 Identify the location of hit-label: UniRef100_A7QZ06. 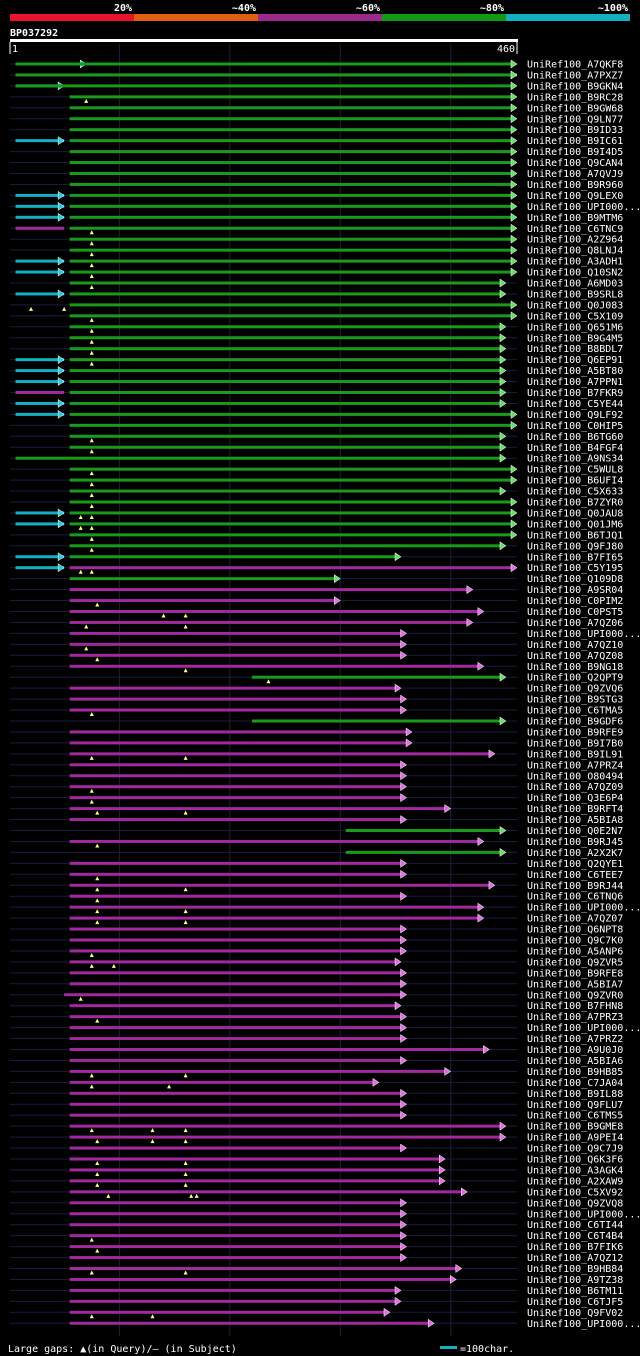
(575, 623).